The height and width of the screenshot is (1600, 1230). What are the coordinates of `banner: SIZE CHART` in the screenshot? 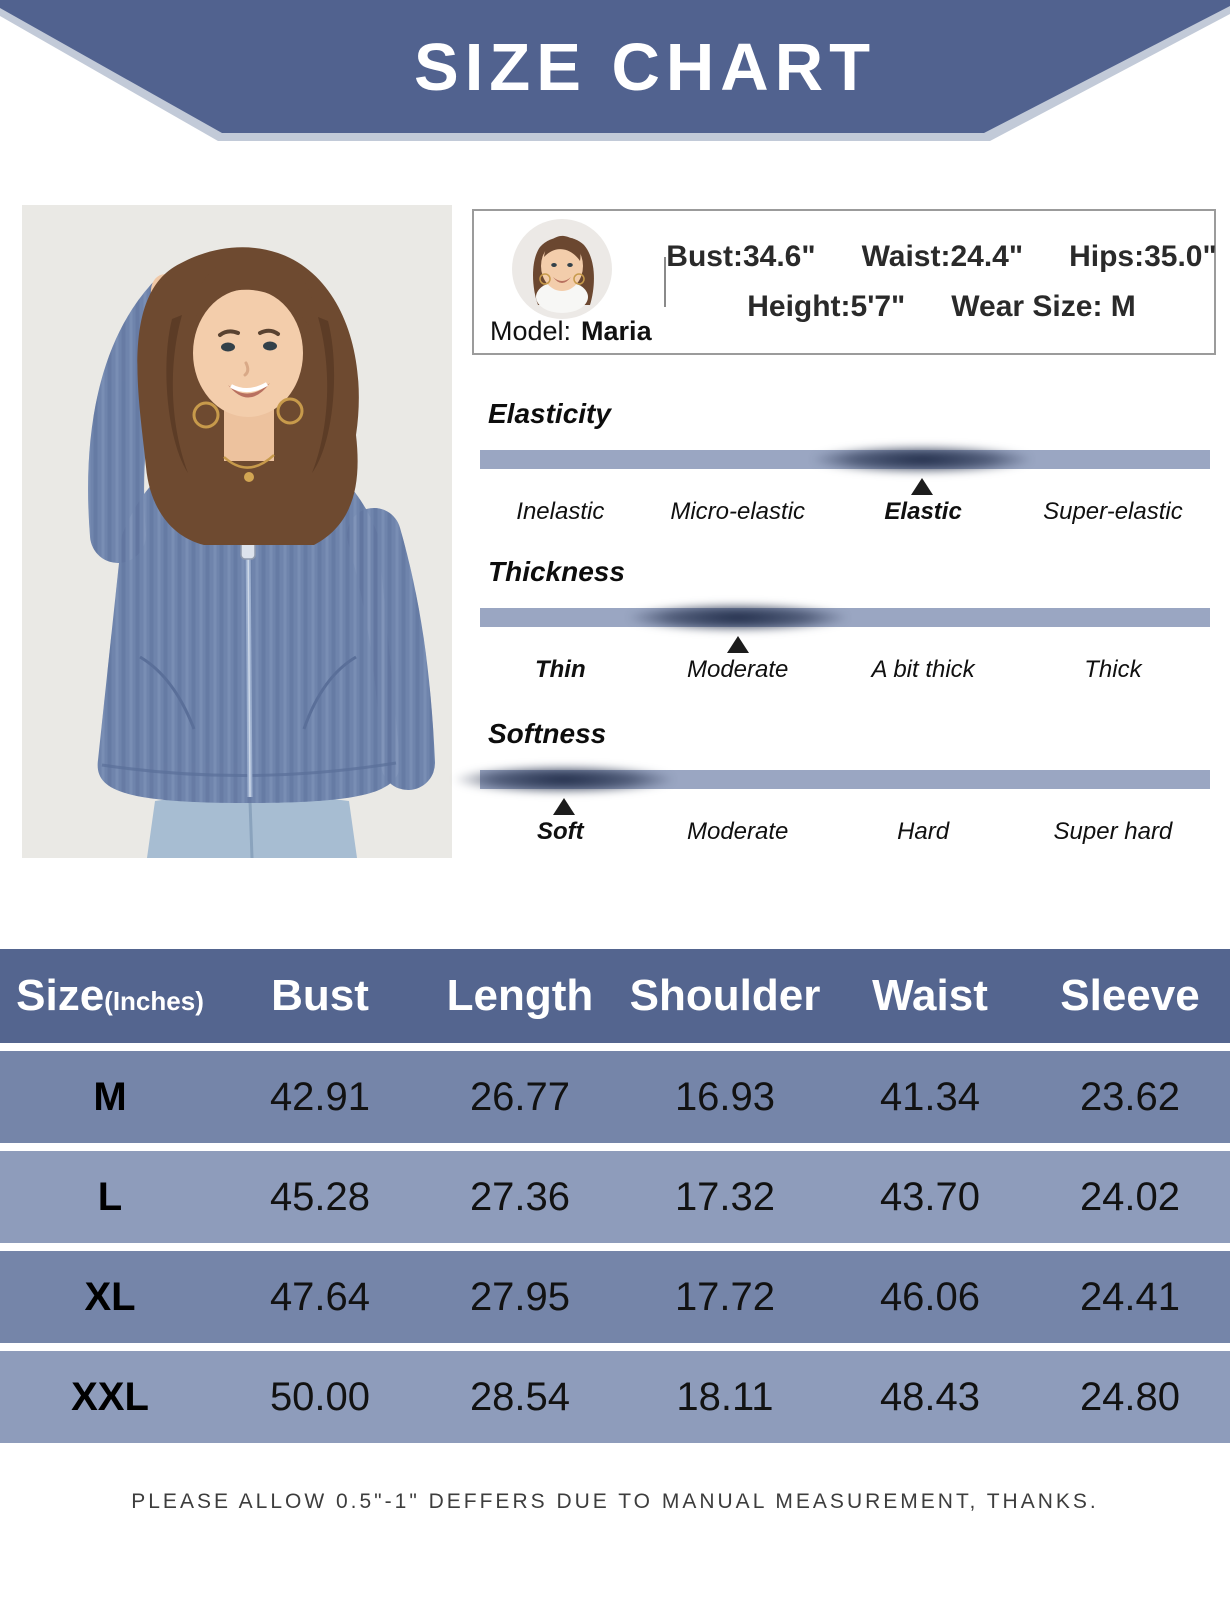 It's located at (615, 72).